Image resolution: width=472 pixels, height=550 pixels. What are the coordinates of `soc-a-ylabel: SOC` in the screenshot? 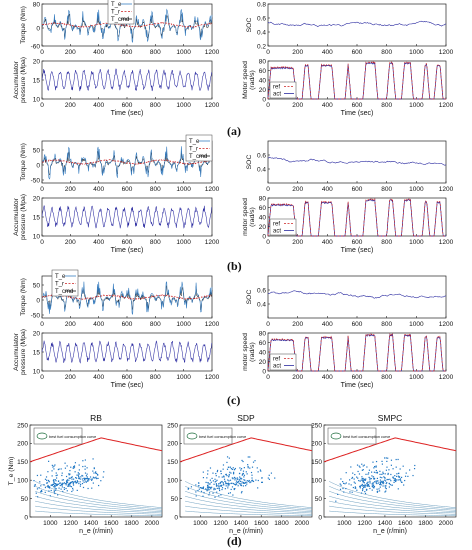 It's located at (249, 25).